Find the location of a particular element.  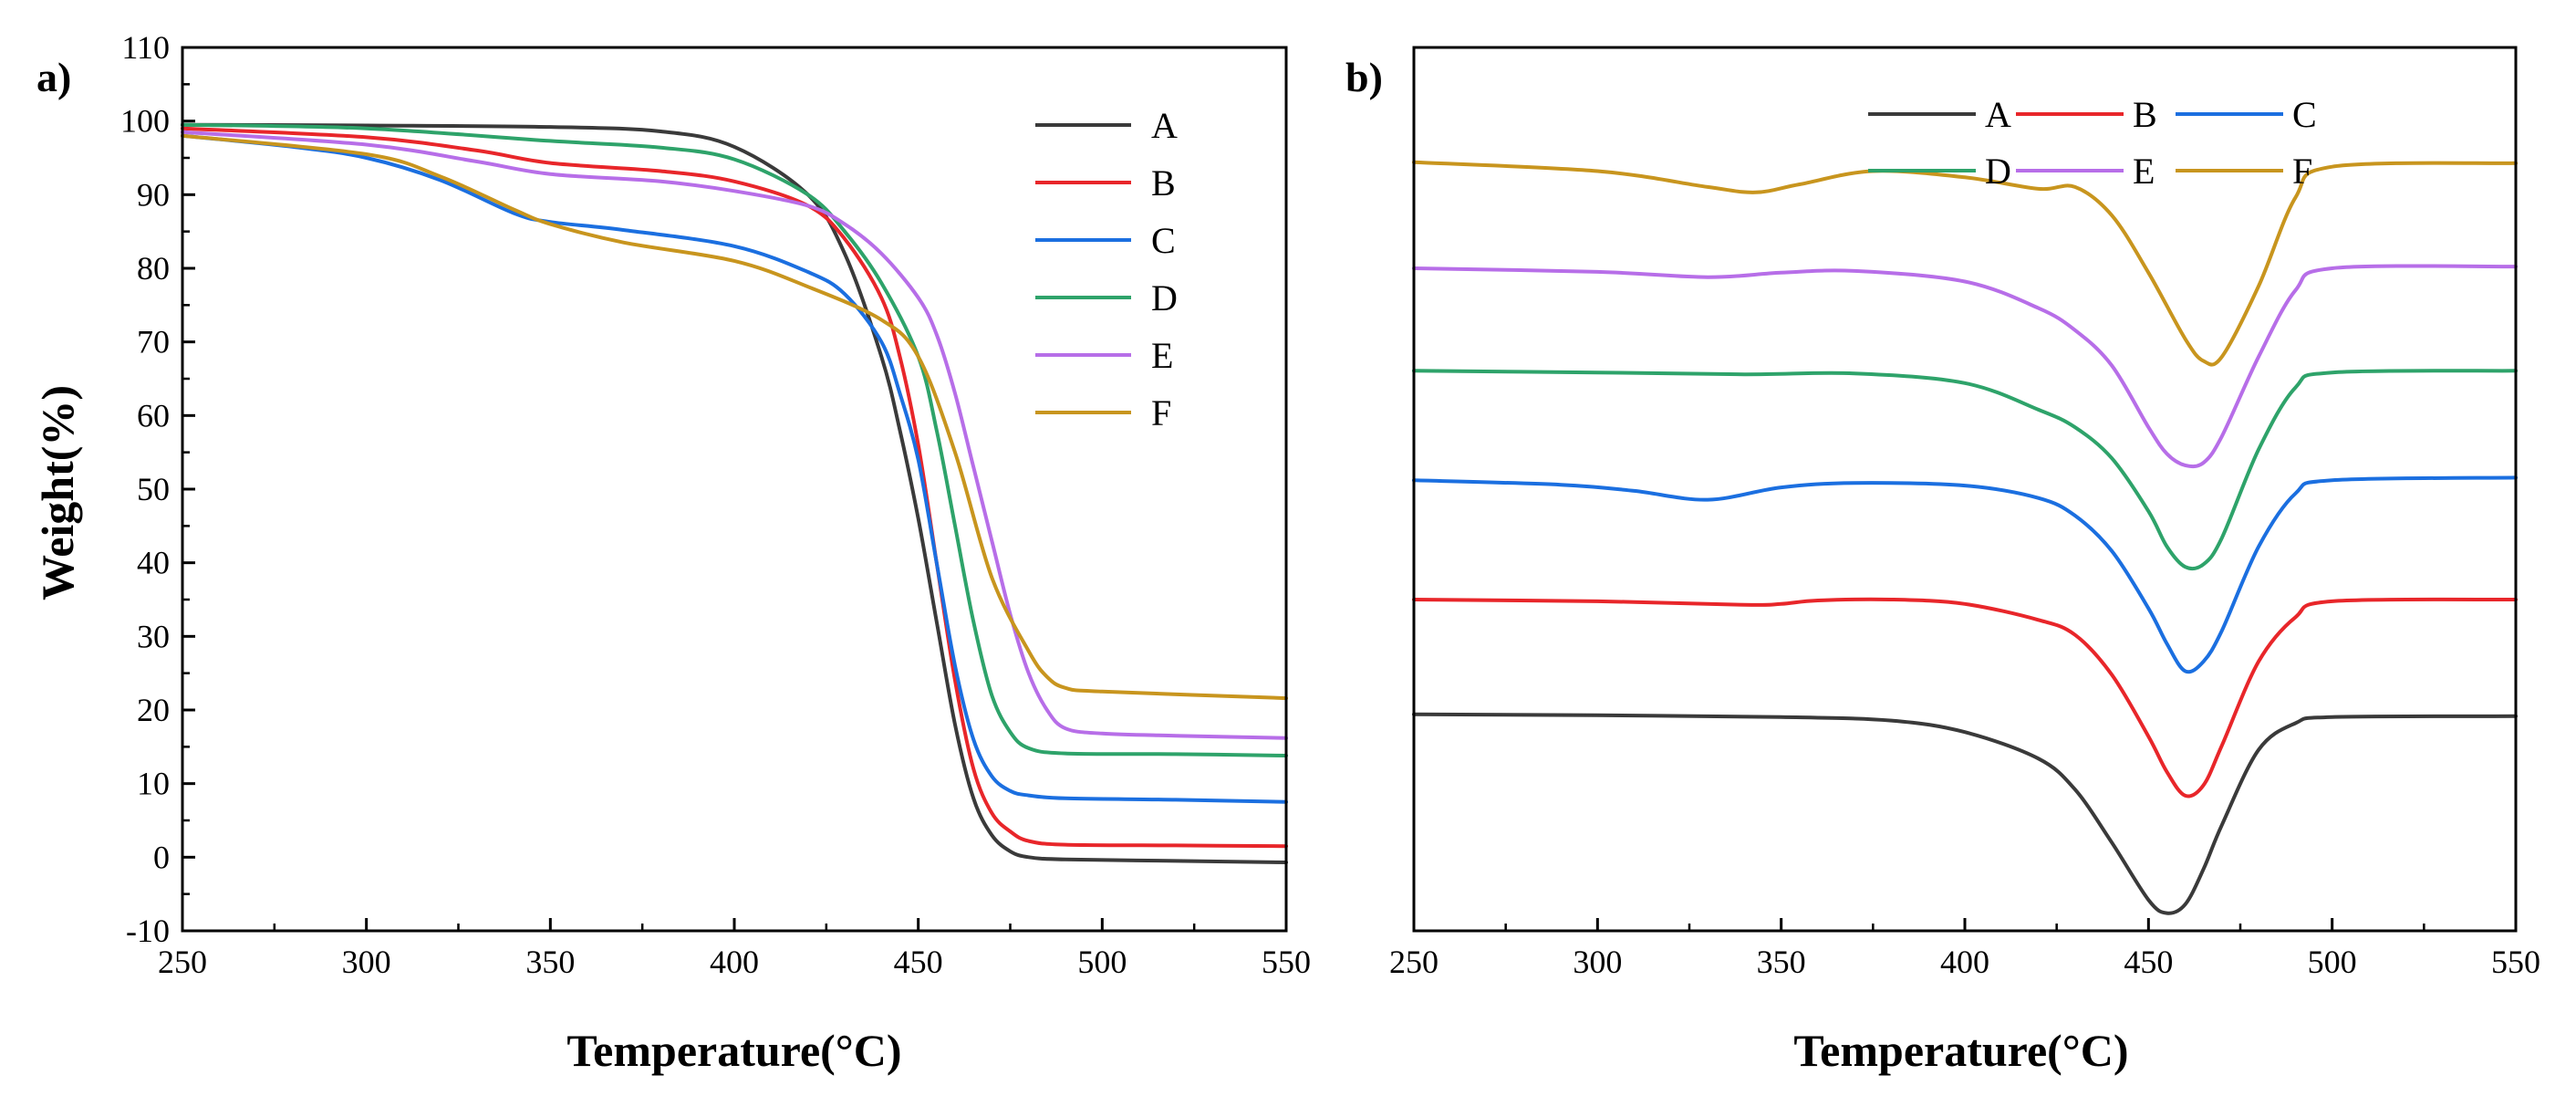

panel-b-label: b) is located at coordinates (1364, 77).